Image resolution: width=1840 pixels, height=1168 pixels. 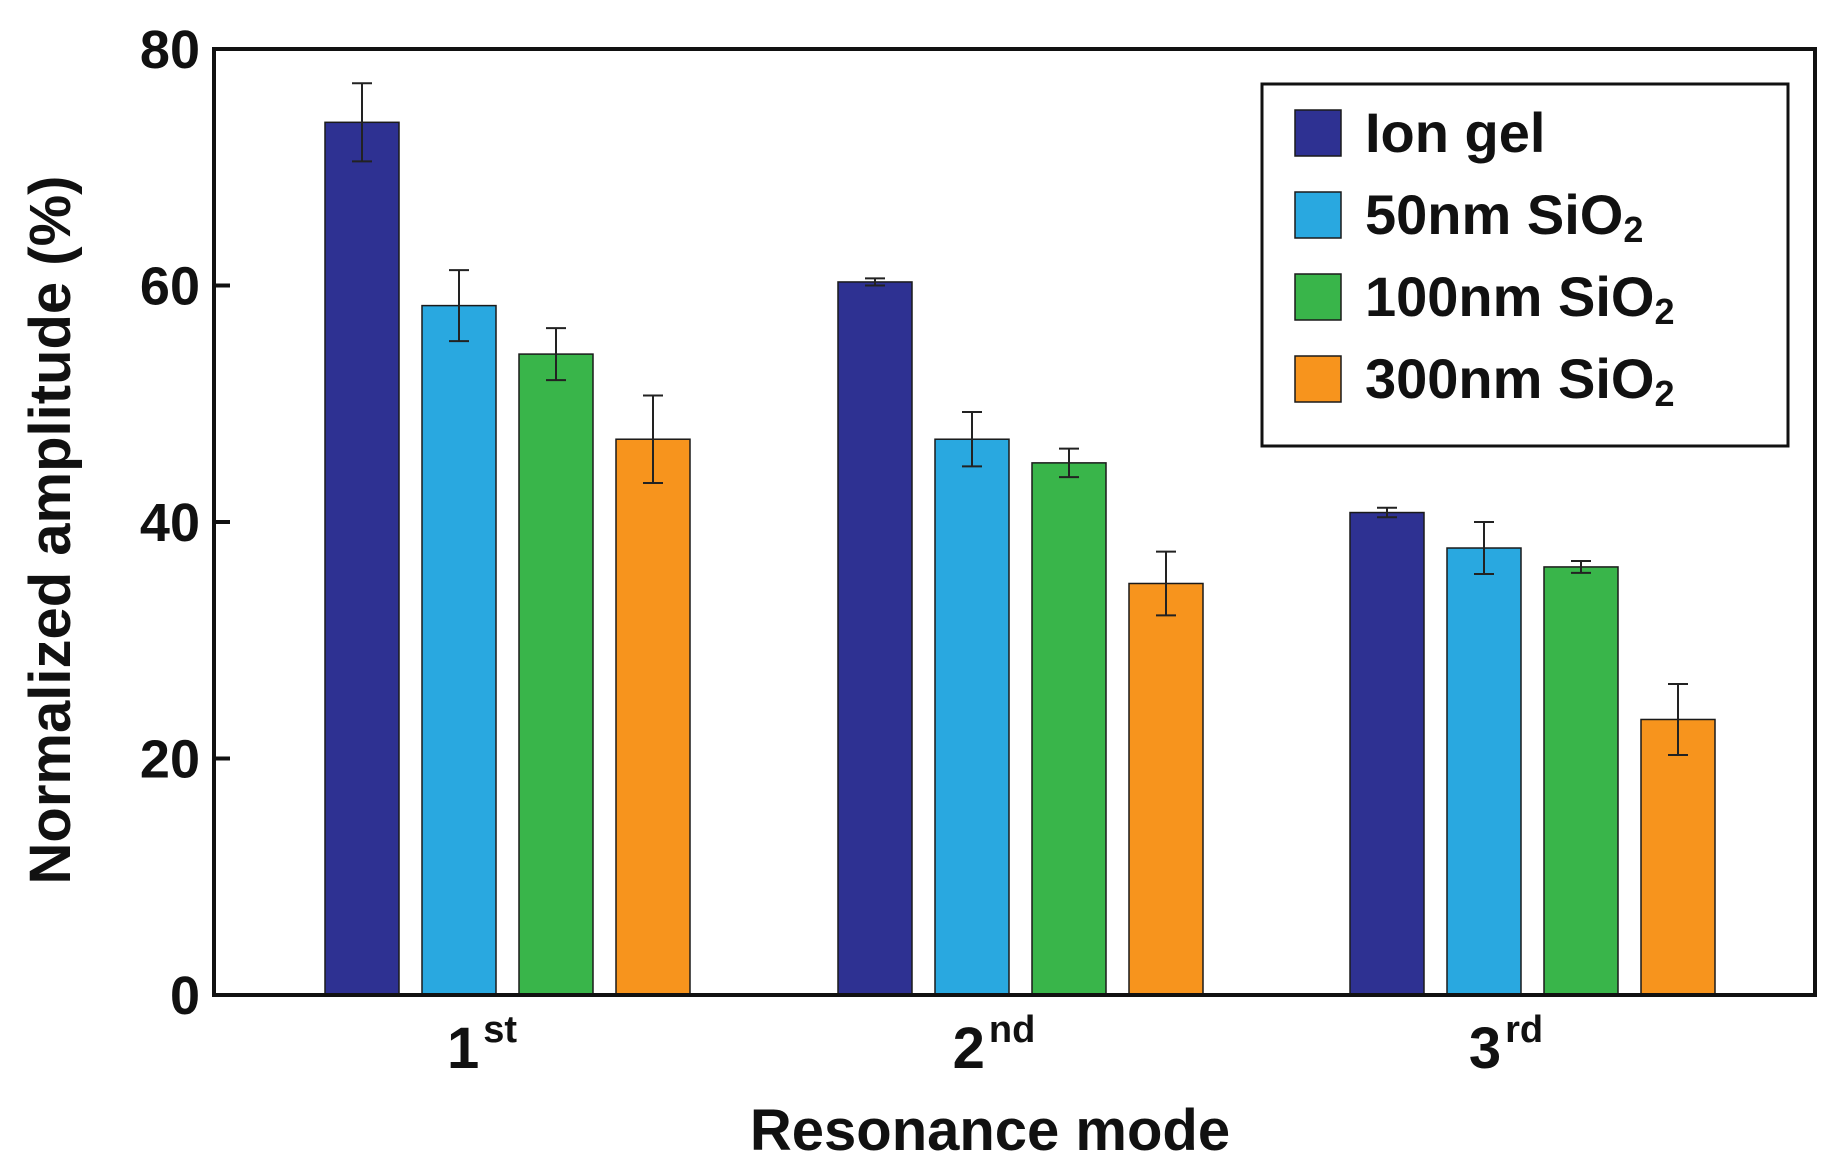 What do you see at coordinates (170, 523) in the screenshot?
I see `y-tick-label: 40` at bounding box center [170, 523].